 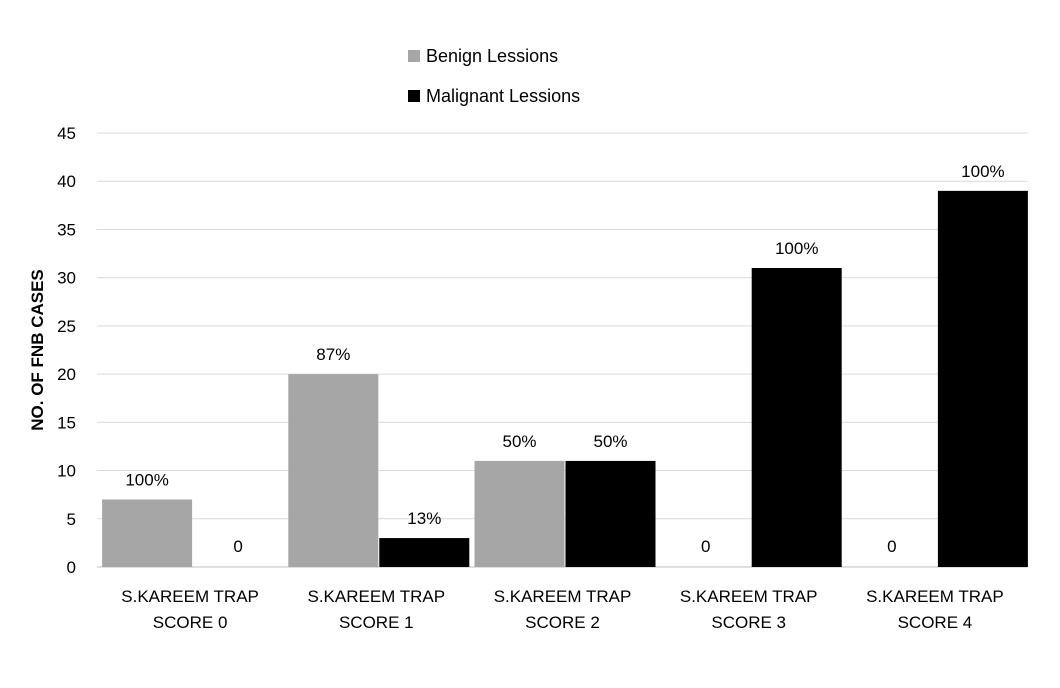 I want to click on x-category-label: SCORE 2, so click(x=562, y=622).